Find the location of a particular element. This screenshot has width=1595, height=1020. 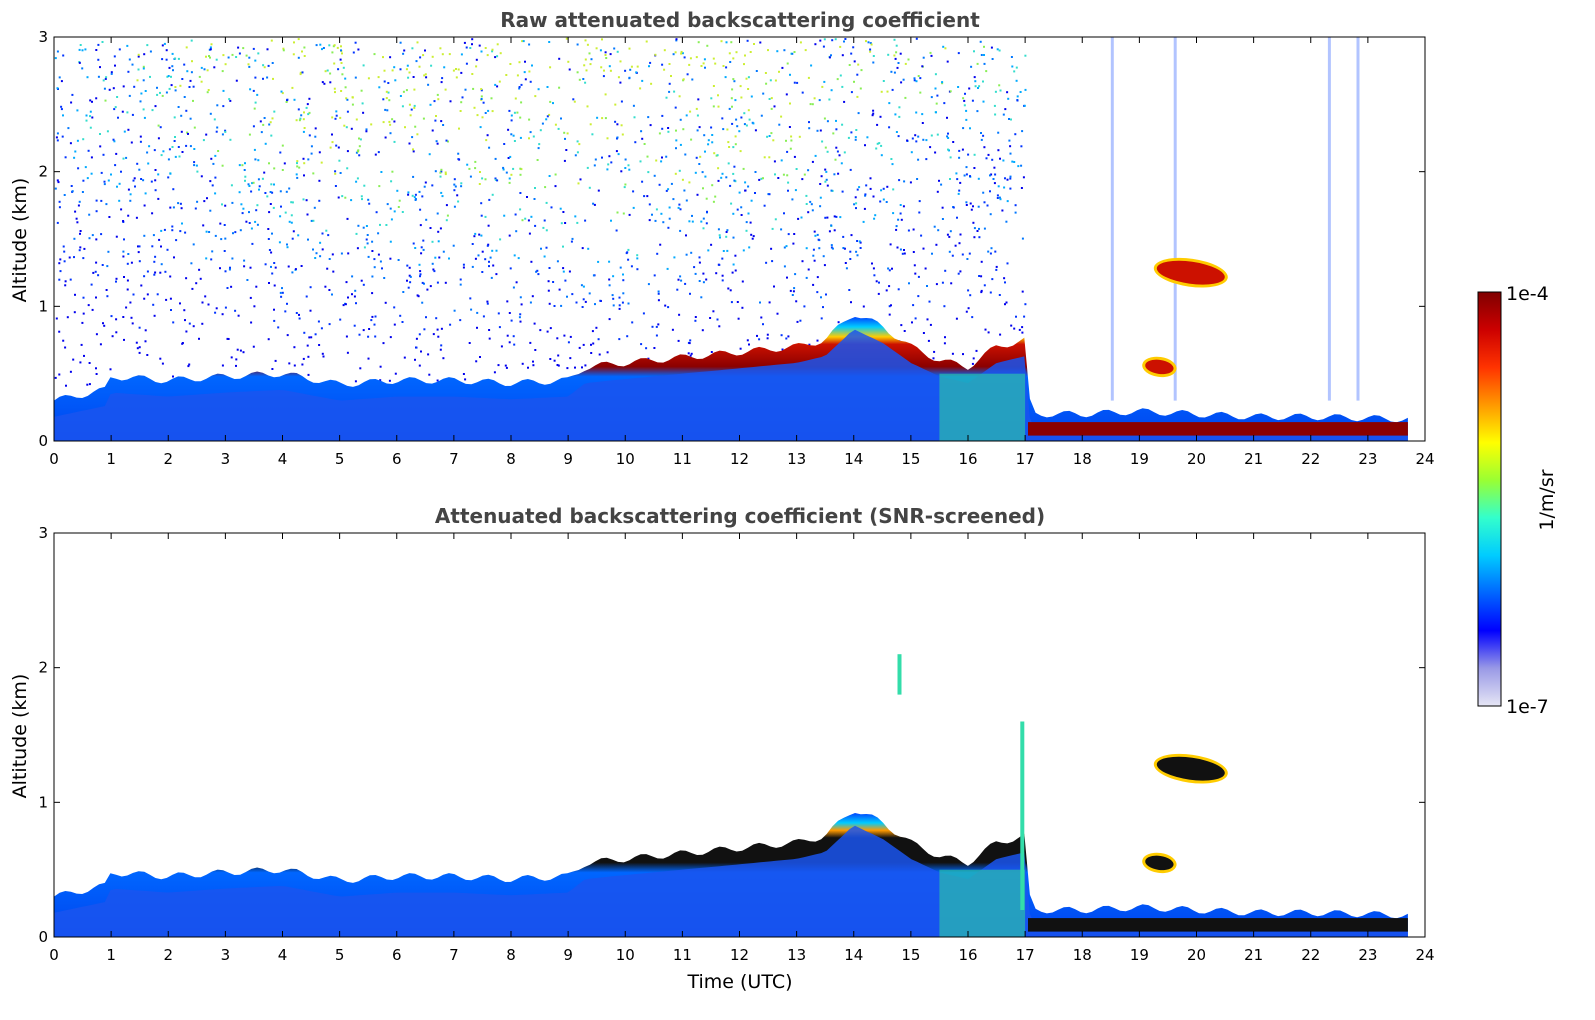

x-tick-label: 5 is located at coordinates (340, 459).